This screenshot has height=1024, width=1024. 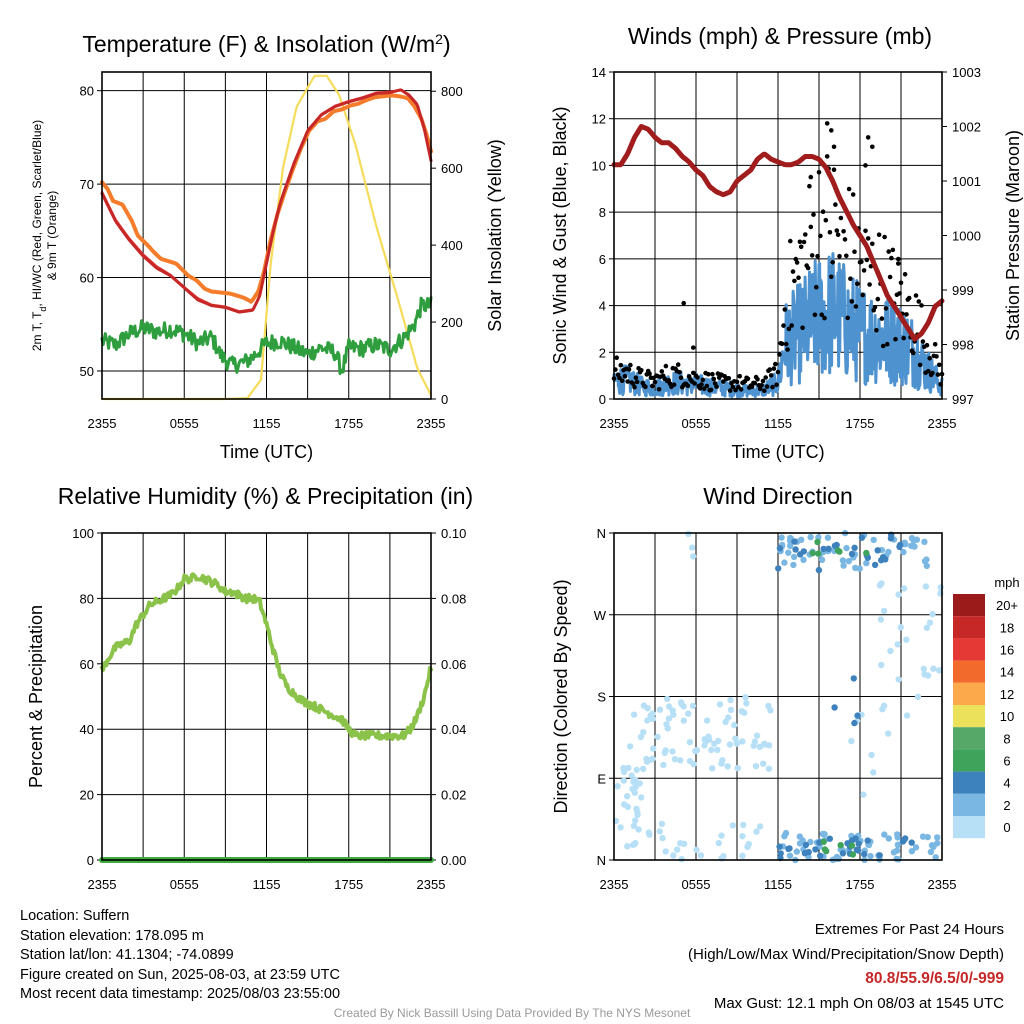 I want to click on y-tick-label: S, so click(x=601, y=697).